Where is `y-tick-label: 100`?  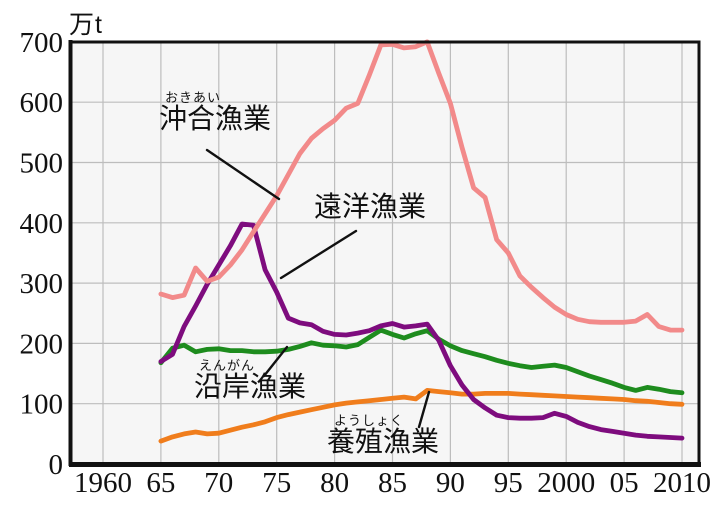
y-tick-label: 100 is located at coordinates (42, 405).